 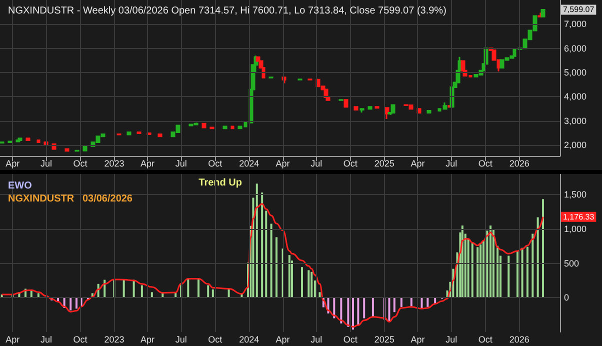 I want to click on annotation: 7,599.07, so click(x=579, y=9).